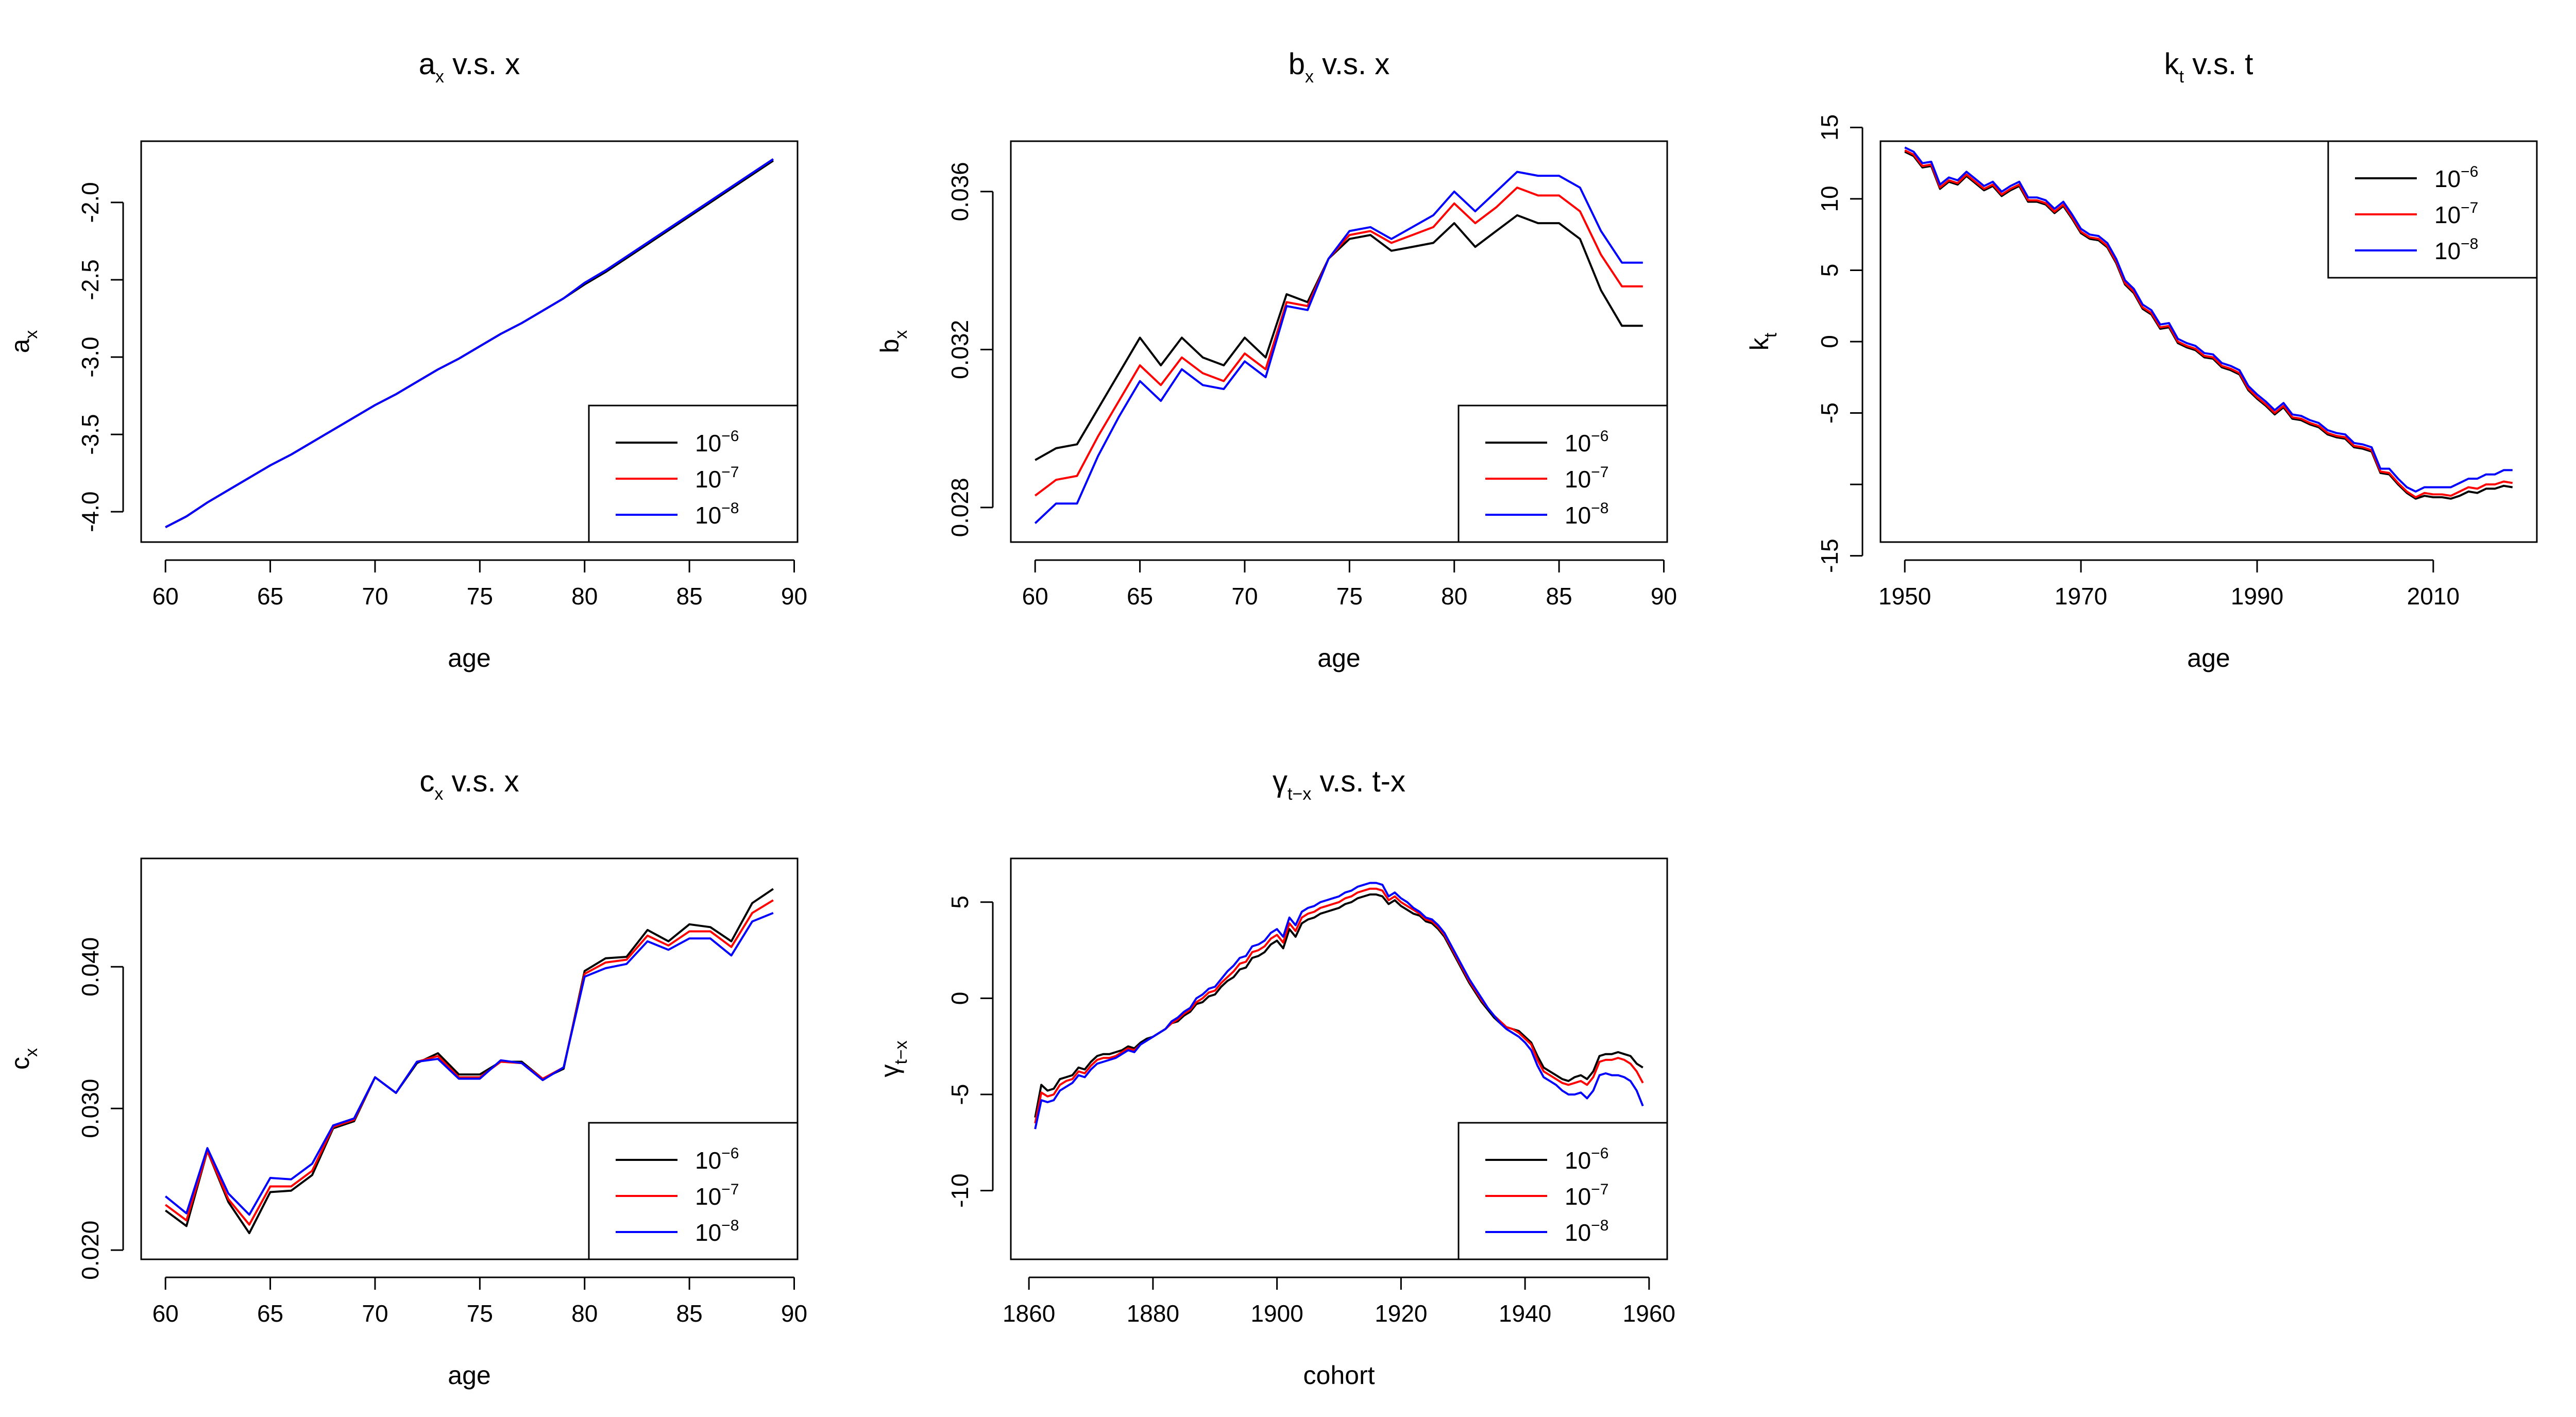  Describe the element at coordinates (2257, 597) in the screenshot. I see `x-tick-label: 1990` at that location.